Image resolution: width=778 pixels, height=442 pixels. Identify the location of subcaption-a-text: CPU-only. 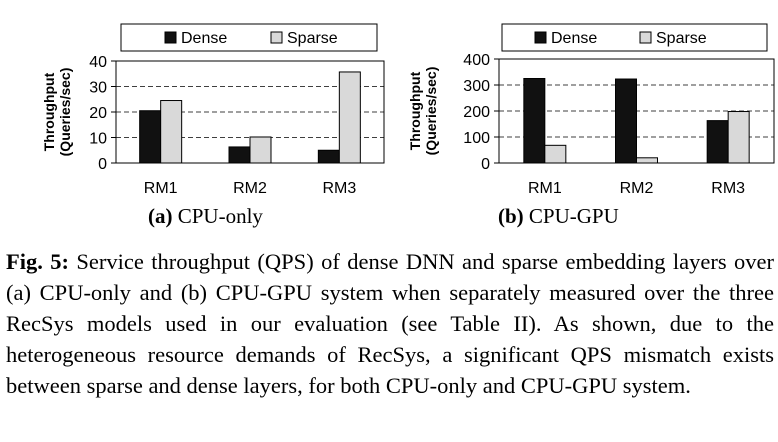
(220, 216).